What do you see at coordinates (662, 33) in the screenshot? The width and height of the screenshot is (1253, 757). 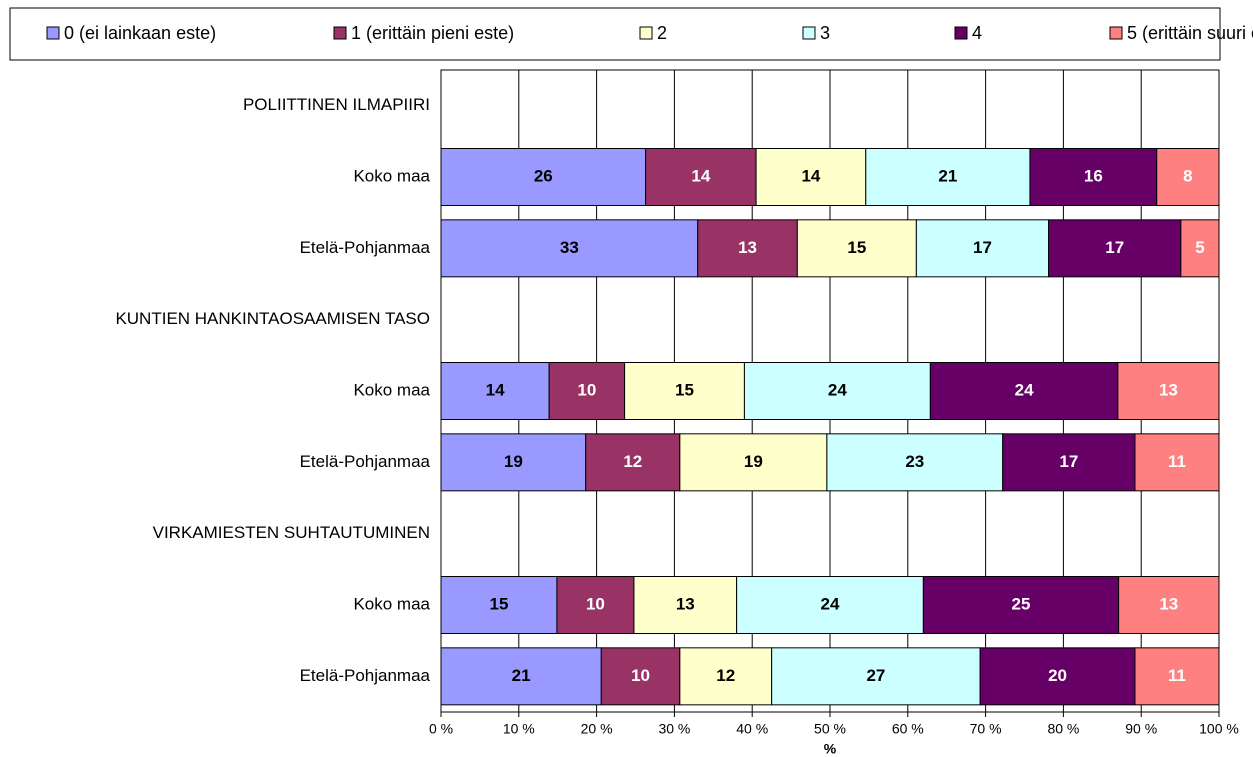 I see `legend-label: 2` at bounding box center [662, 33].